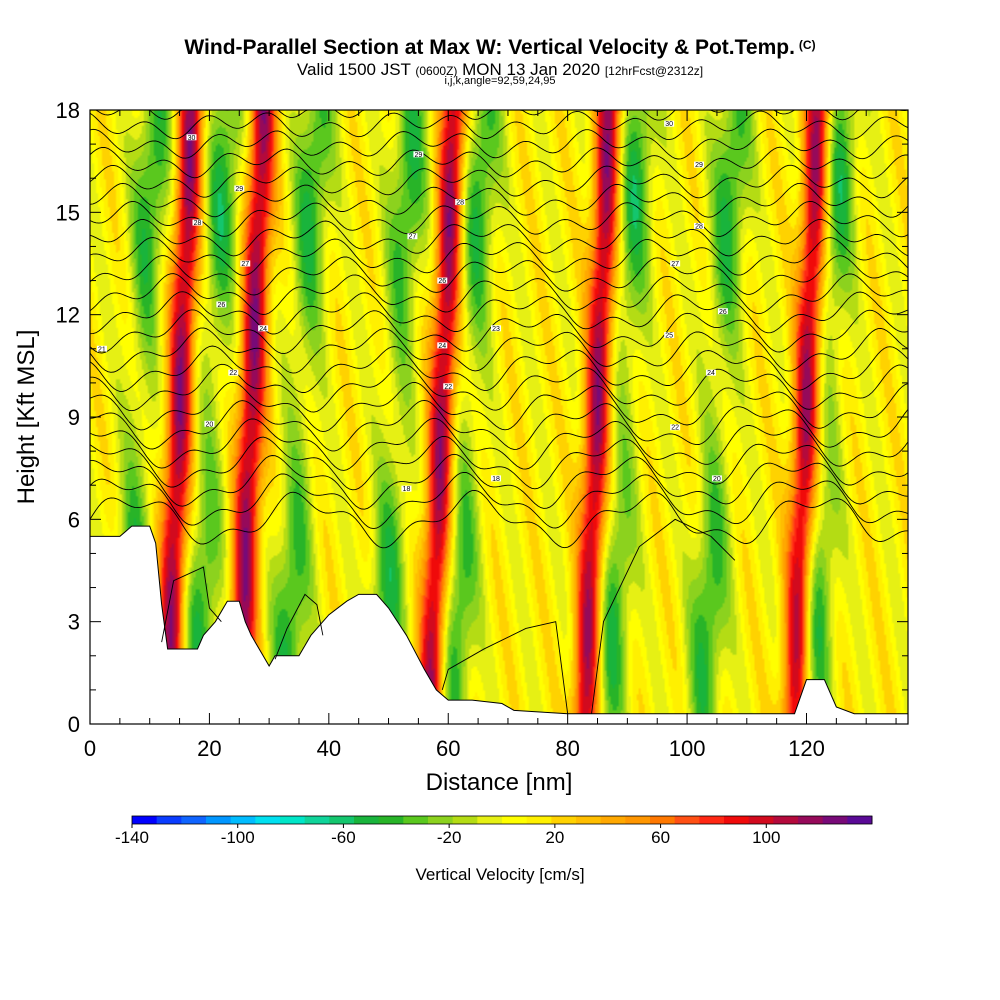 This screenshot has width=1000, height=1000. Describe the element at coordinates (238, 837) in the screenshot. I see `colorbar-tick-label: -100` at that location.